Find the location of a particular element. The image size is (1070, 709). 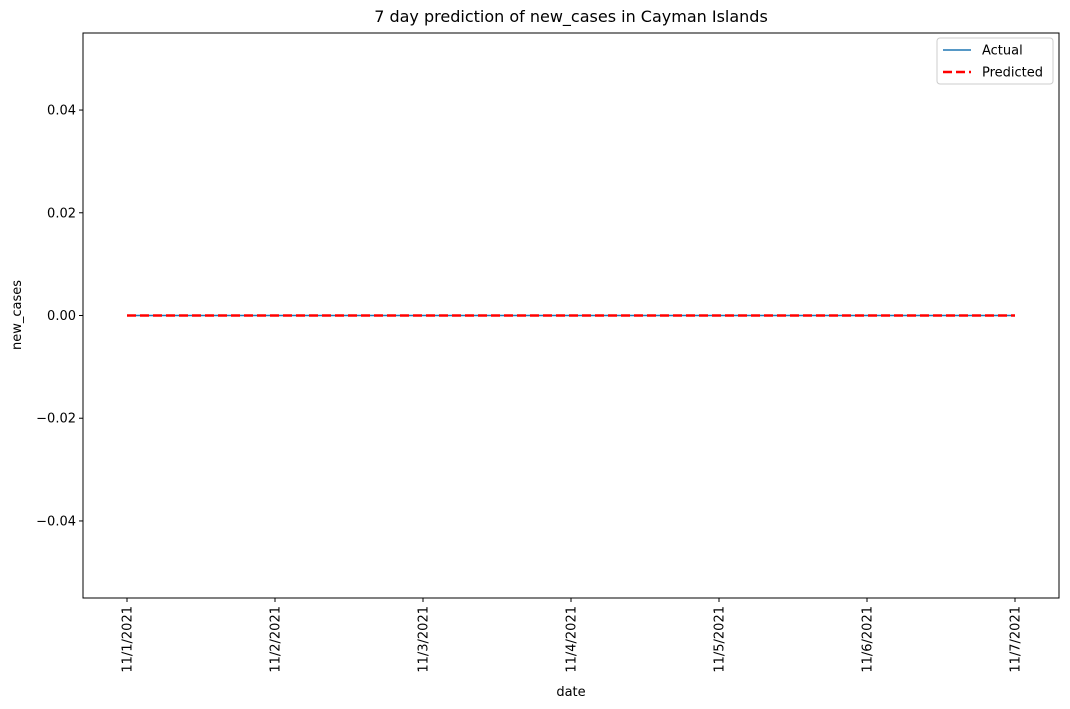

legend-label-actual: Actual is located at coordinates (1002, 51).